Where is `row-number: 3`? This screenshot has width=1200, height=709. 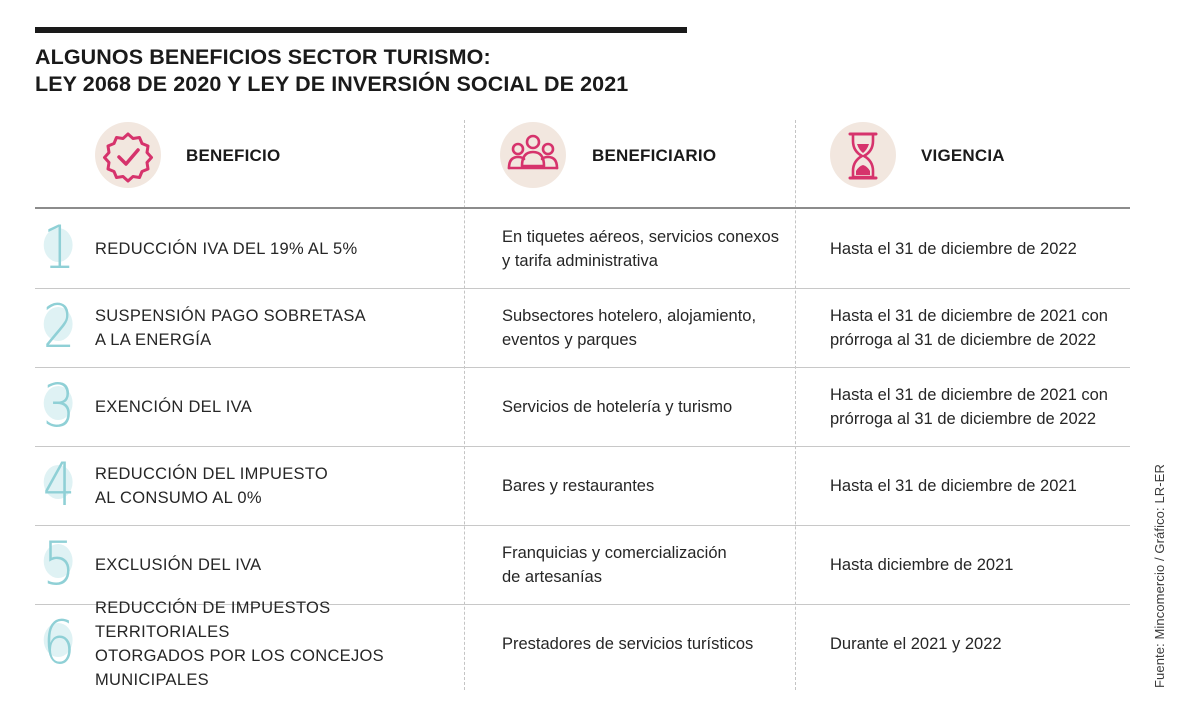 row-number: 3 is located at coordinates (59, 406).